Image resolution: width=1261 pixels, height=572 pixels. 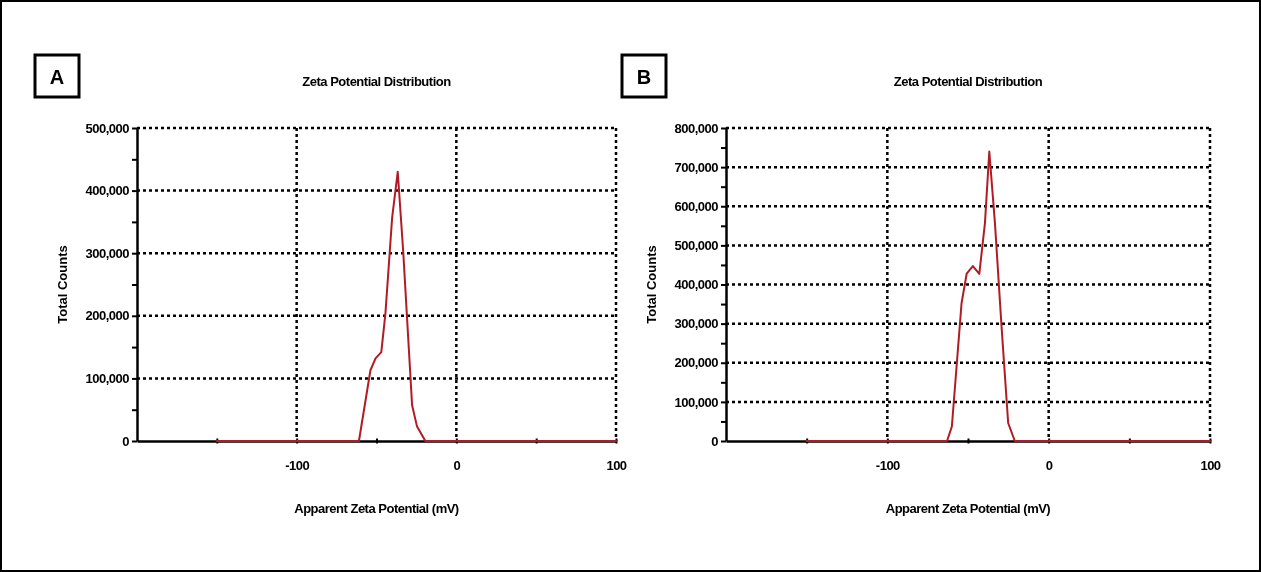 What do you see at coordinates (696, 167) in the screenshot?
I see `y-tick-label: 700,000` at bounding box center [696, 167].